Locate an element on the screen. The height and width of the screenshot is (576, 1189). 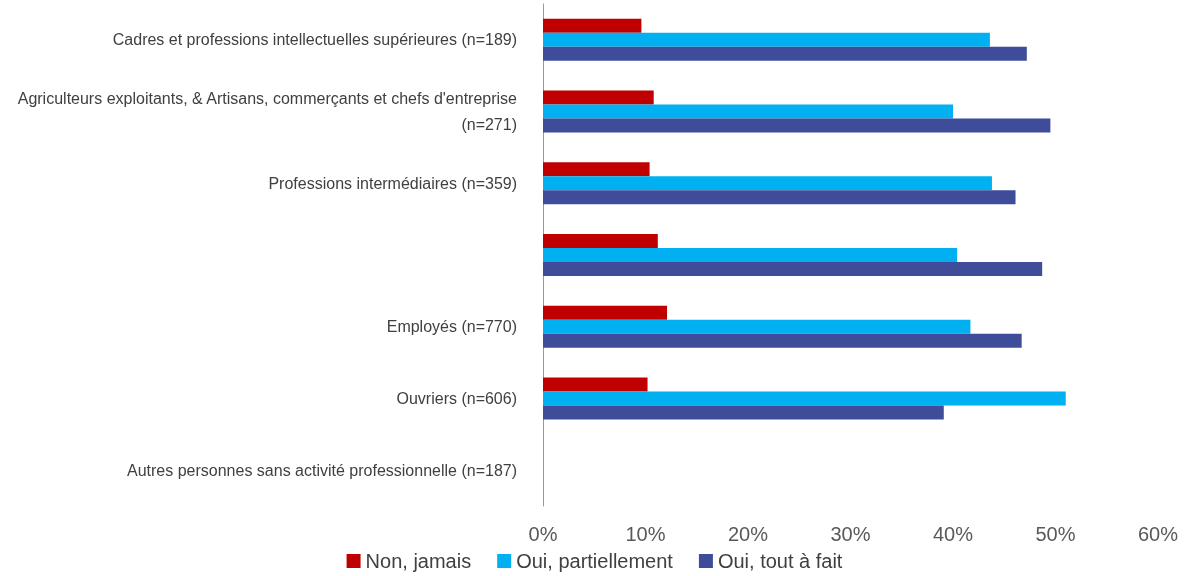
y-tick-label: Employés (n=770) is located at coordinates (451, 327).